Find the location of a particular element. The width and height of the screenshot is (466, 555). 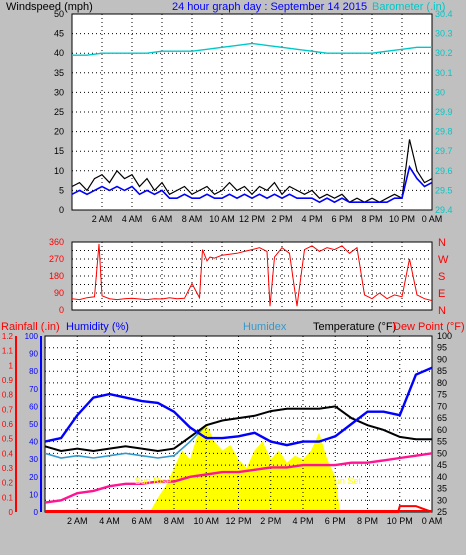

temp-ytick-label: 35 is located at coordinates (442, 489).